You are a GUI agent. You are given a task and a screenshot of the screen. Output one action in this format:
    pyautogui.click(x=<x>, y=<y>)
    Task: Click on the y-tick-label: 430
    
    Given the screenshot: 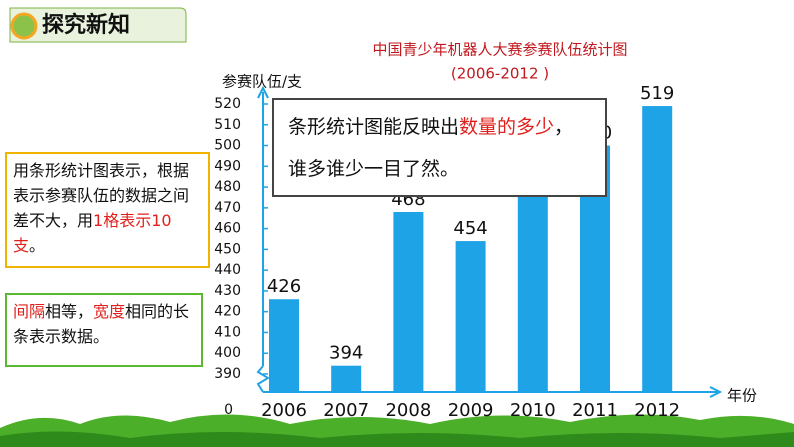 What is the action you would take?
    pyautogui.click(x=227, y=291)
    